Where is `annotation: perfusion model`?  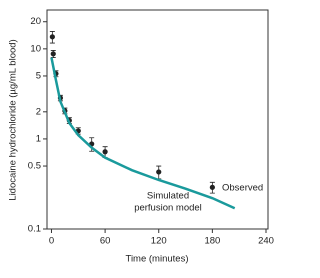
annotation: perfusion model is located at coordinates (168, 208).